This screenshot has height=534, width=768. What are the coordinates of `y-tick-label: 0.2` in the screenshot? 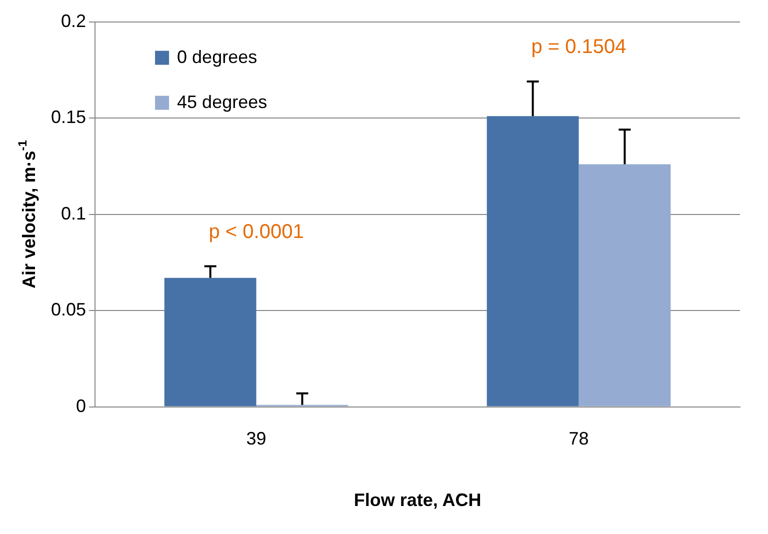 It's located at (73, 20).